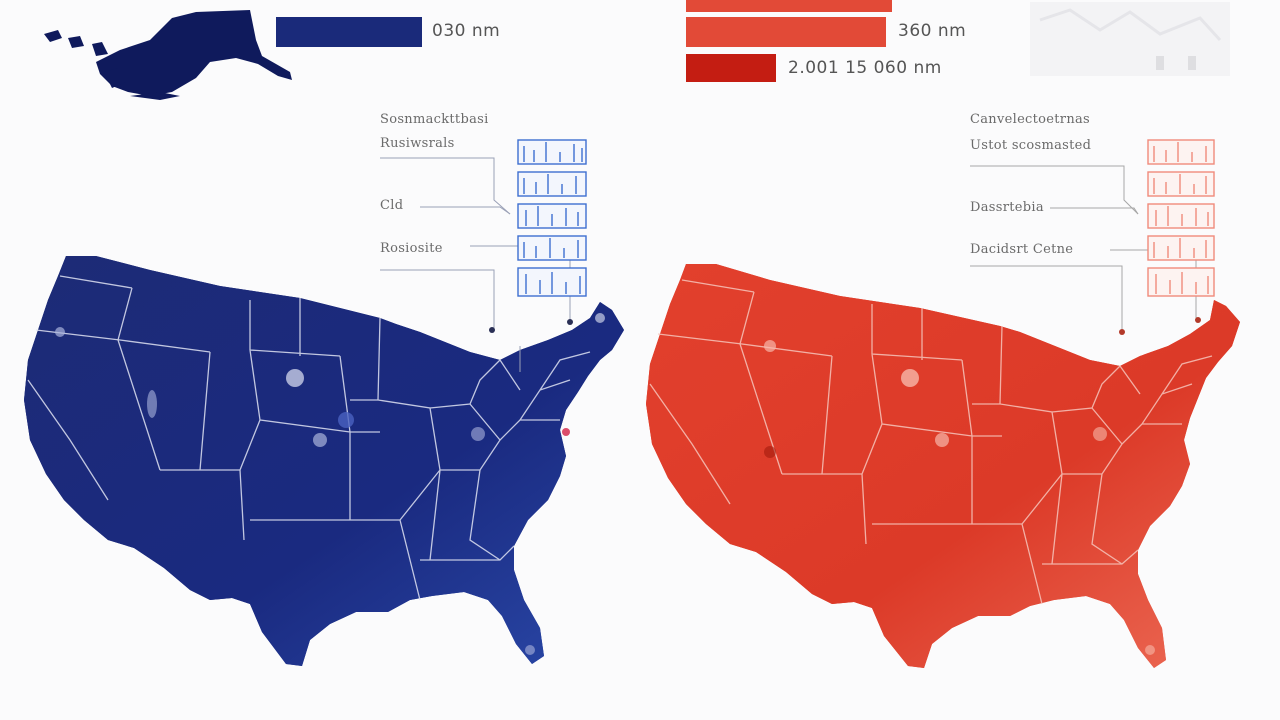  What do you see at coordinates (349, 32) in the screenshot?
I see `left-legend-bar` at bounding box center [349, 32].